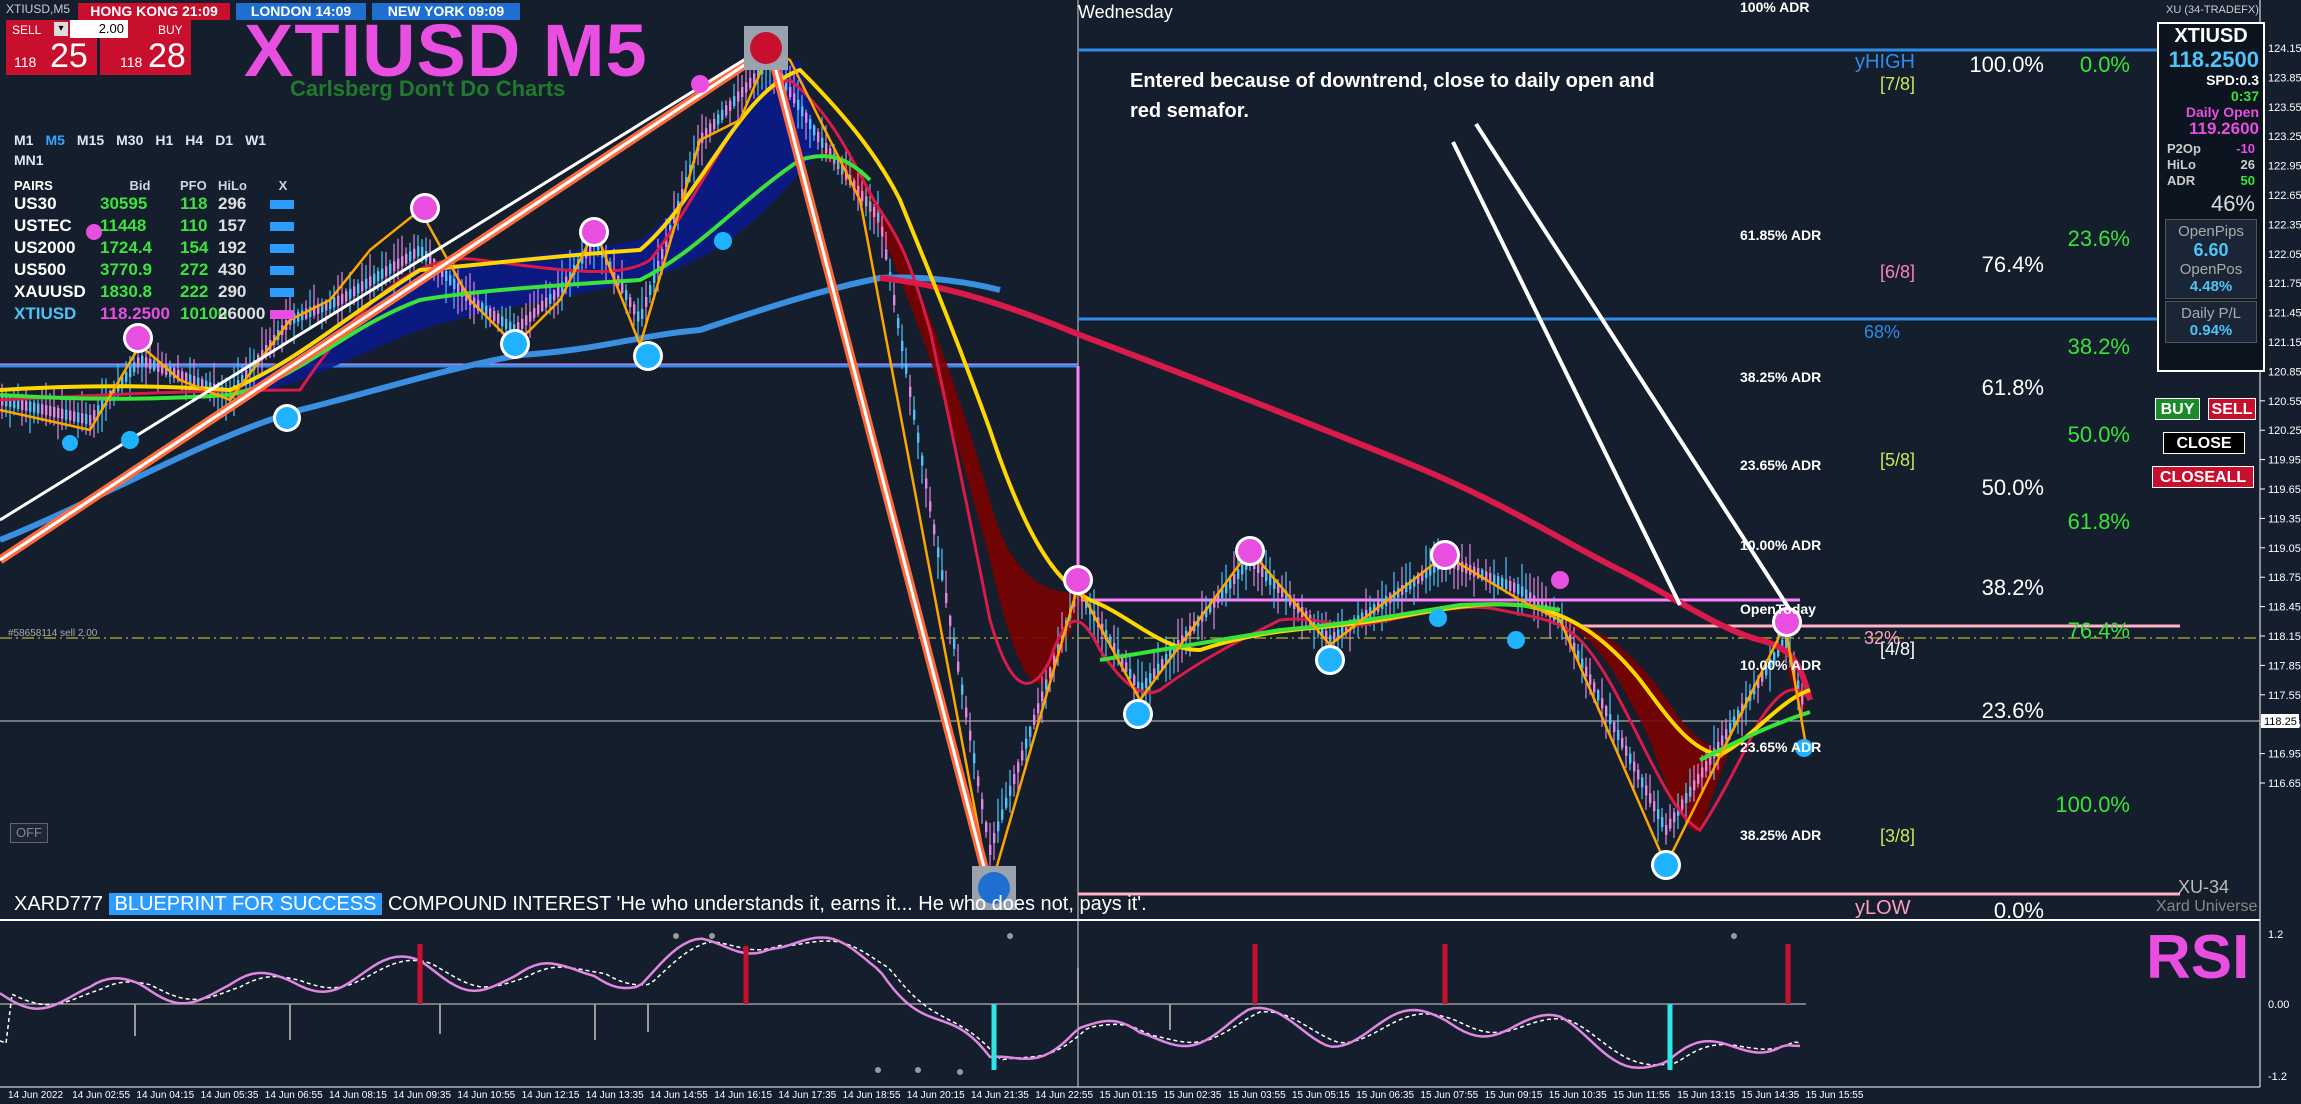  What do you see at coordinates (283, 185) in the screenshot?
I see `header-x: X` at bounding box center [283, 185].